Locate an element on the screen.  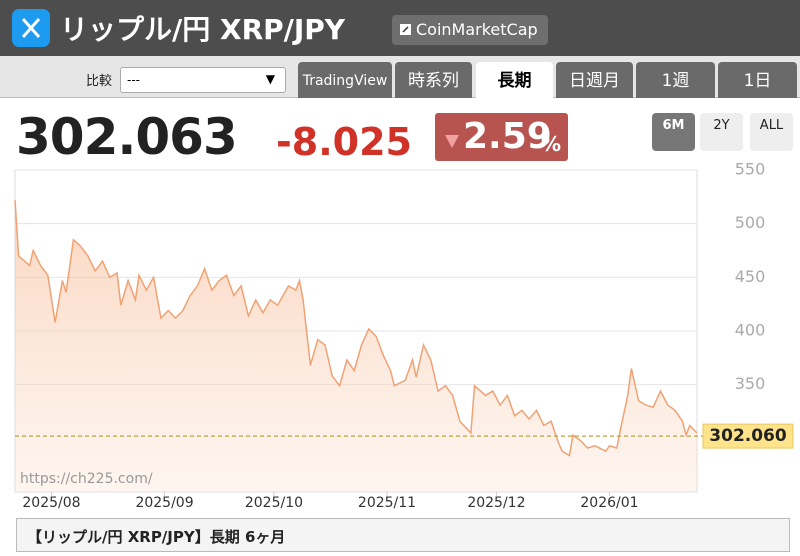
y-tick-label: 450 is located at coordinates (750, 276).